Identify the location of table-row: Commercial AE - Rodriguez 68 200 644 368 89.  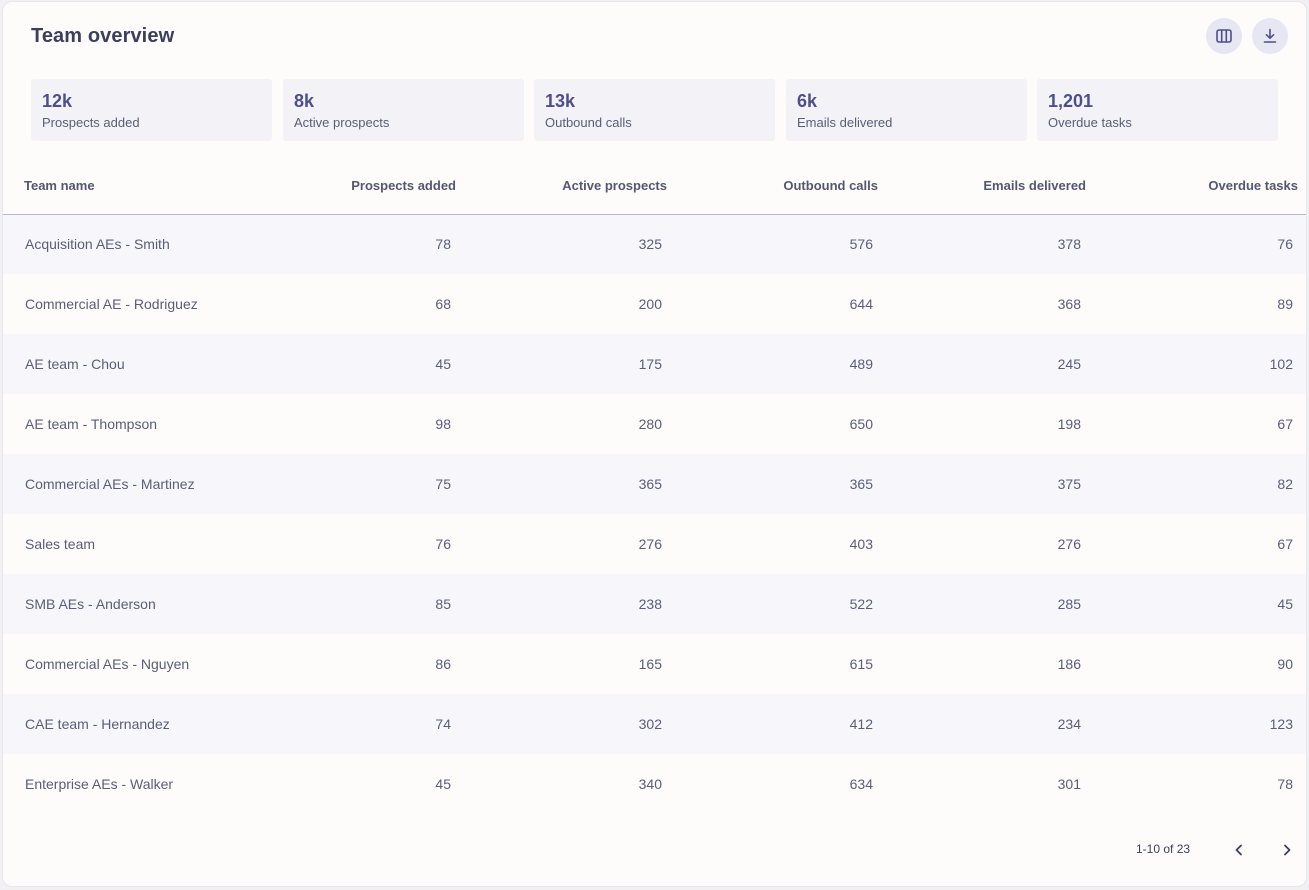
(654, 304).